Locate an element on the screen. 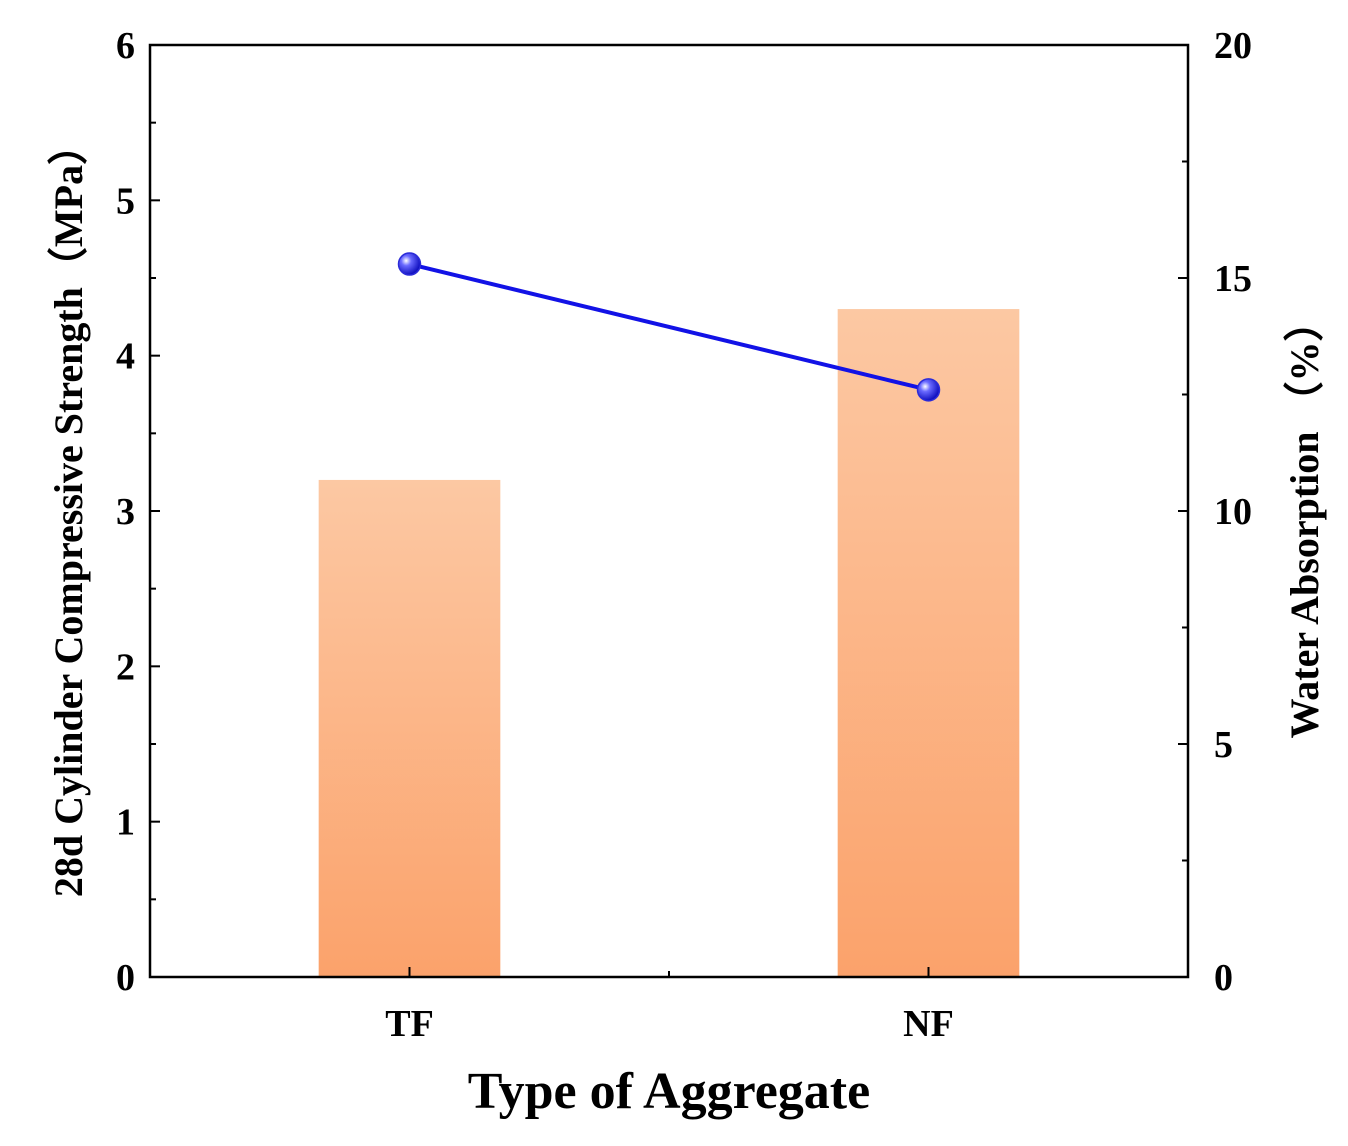 This screenshot has height=1146, width=1348. x-axis-title: Type of Aggregate is located at coordinates (669, 1091).